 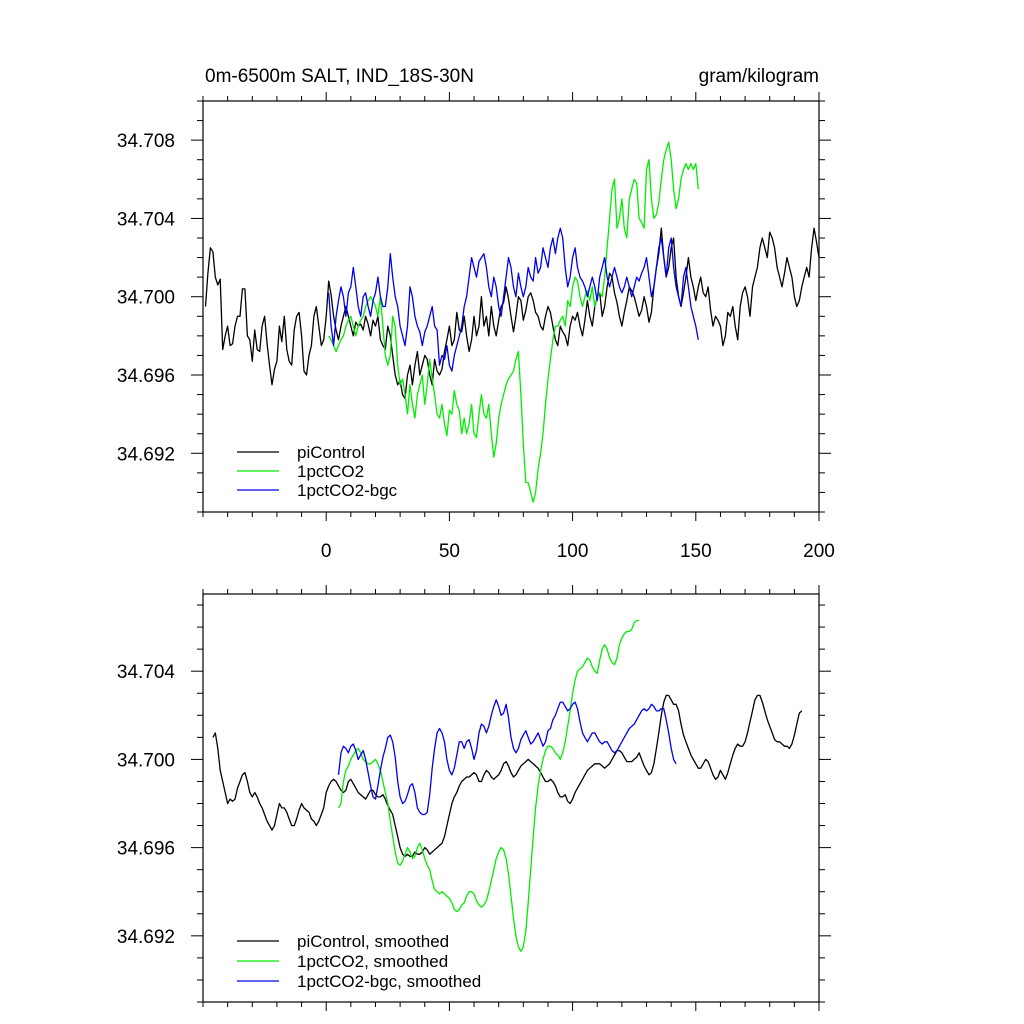 I want to click on legend-label: 1pctCO2, so click(x=330, y=471).